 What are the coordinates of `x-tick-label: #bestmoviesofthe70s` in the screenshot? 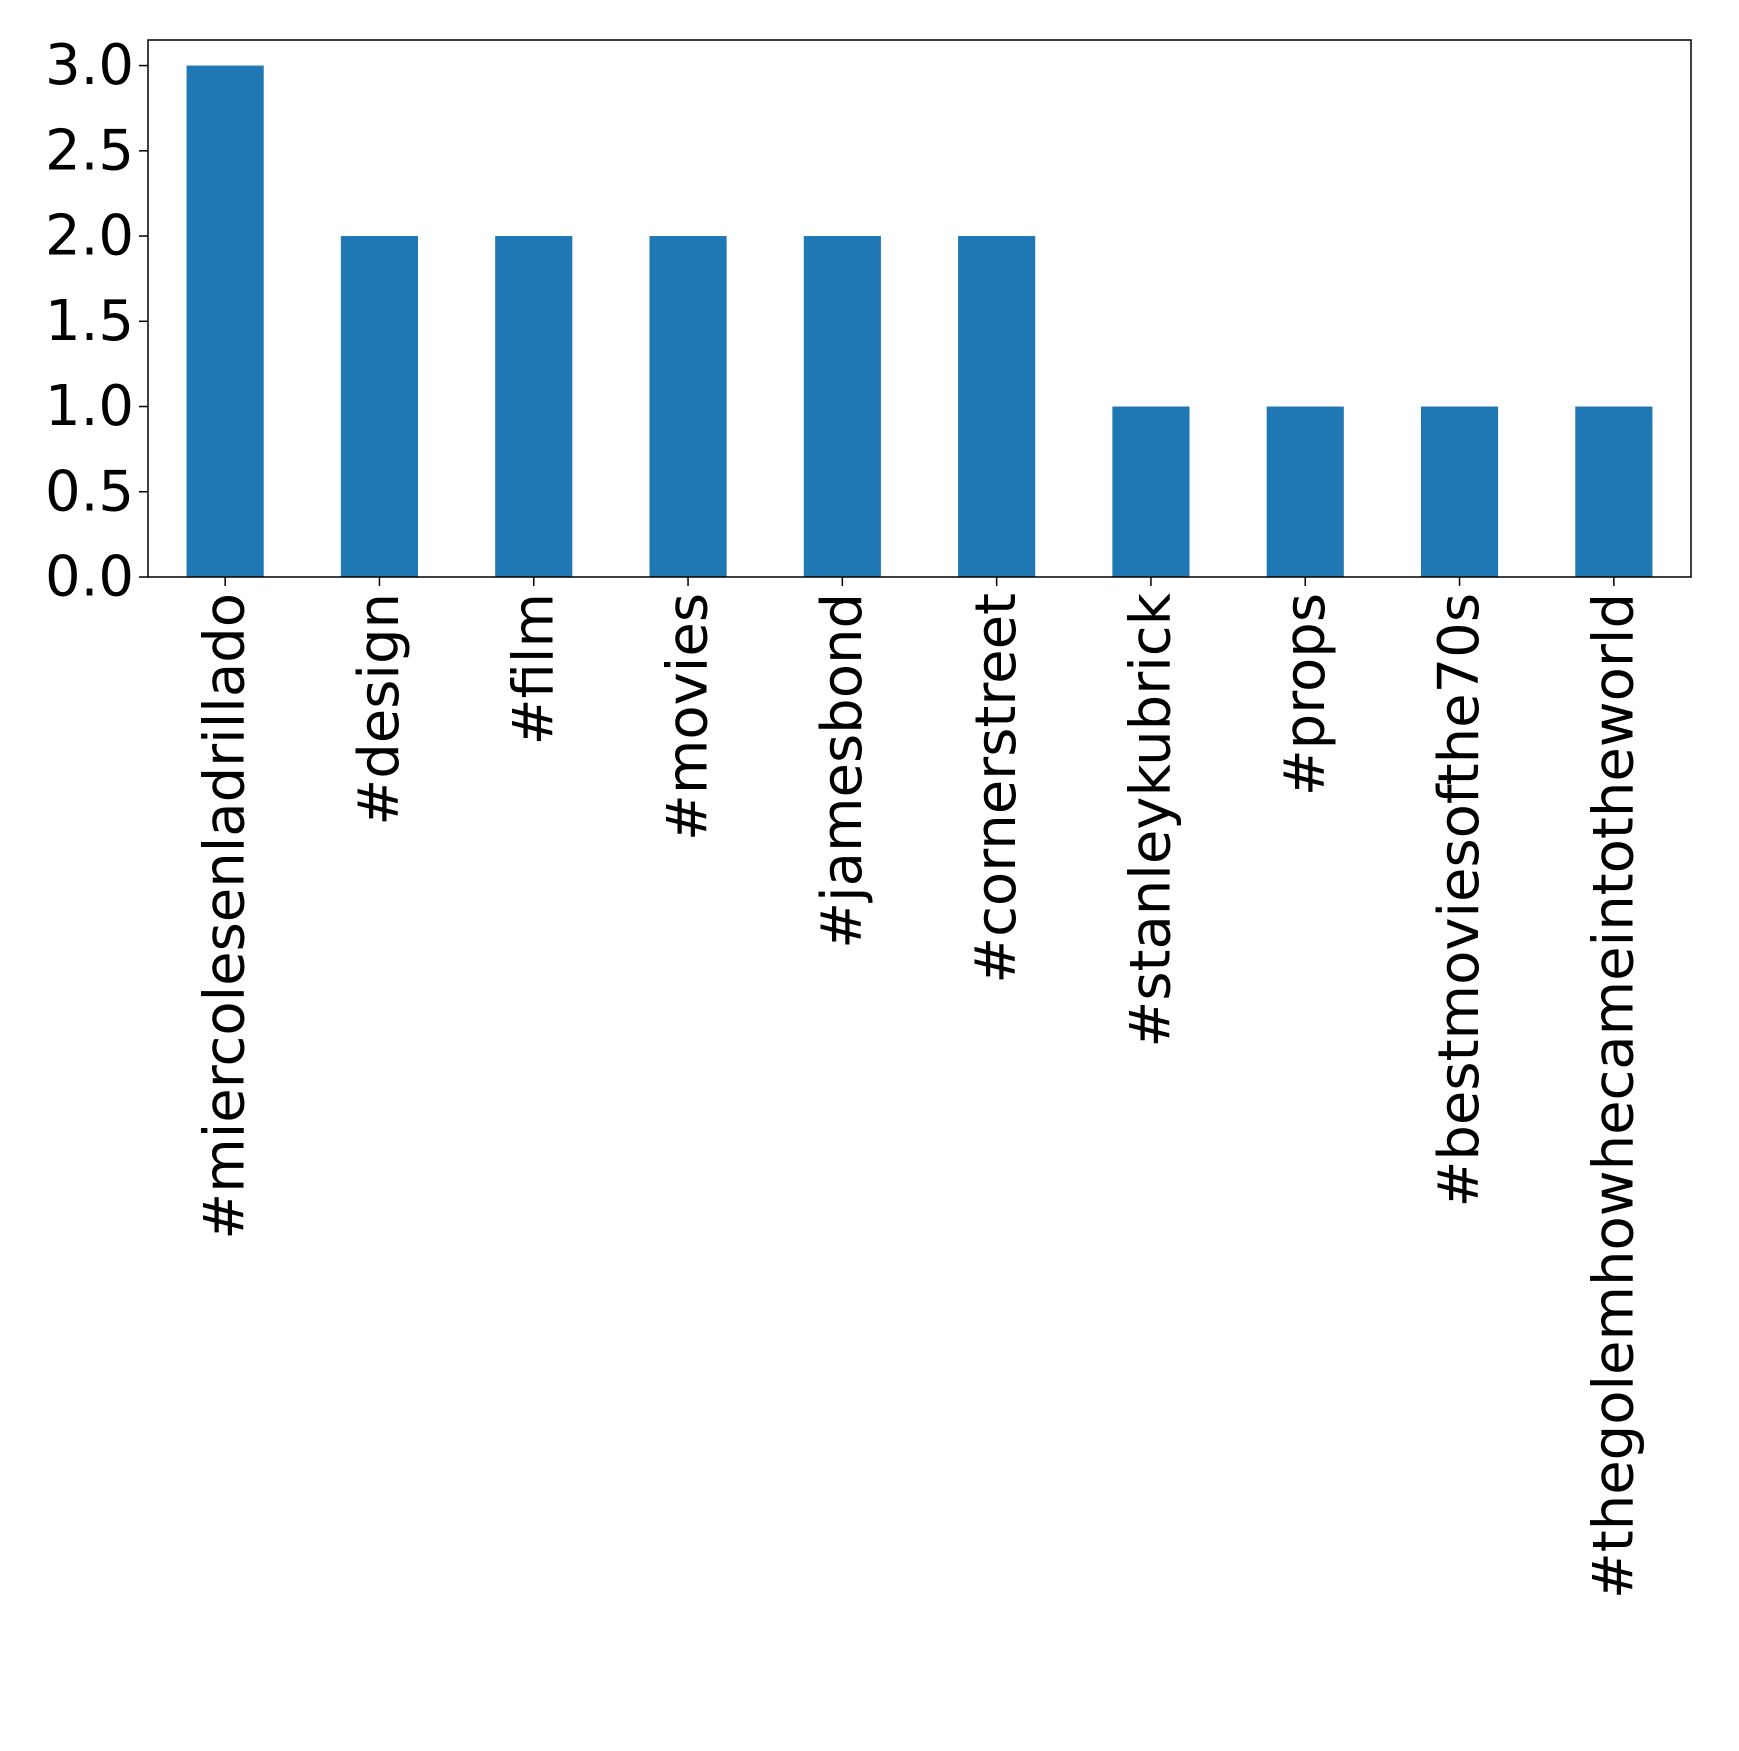 It's located at (1459, 900).